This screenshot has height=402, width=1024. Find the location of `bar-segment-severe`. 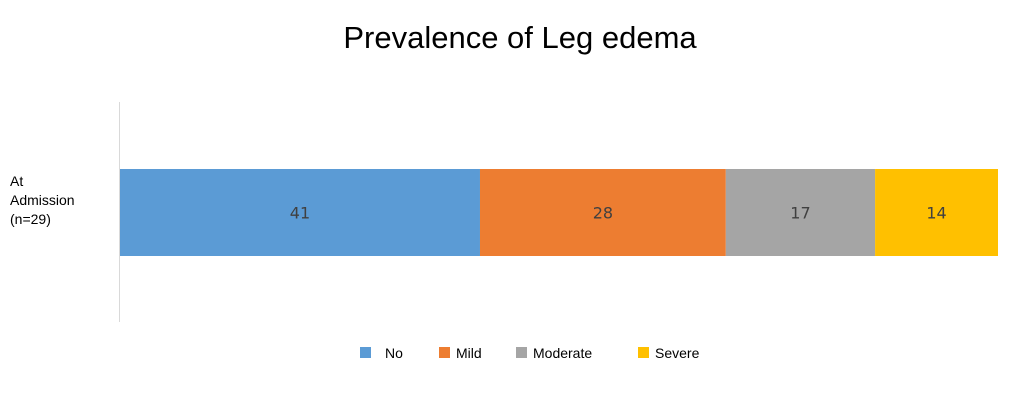

bar-segment-severe is located at coordinates (936, 212).